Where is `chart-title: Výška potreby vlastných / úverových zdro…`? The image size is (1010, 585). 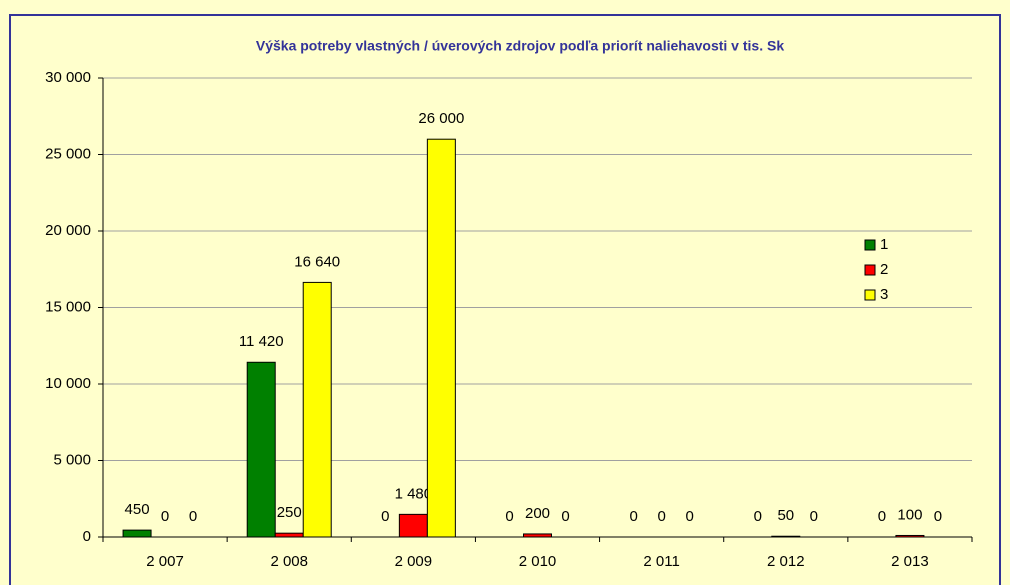
chart-title: Výška potreby vlastných / úverových zdro… is located at coordinates (520, 46).